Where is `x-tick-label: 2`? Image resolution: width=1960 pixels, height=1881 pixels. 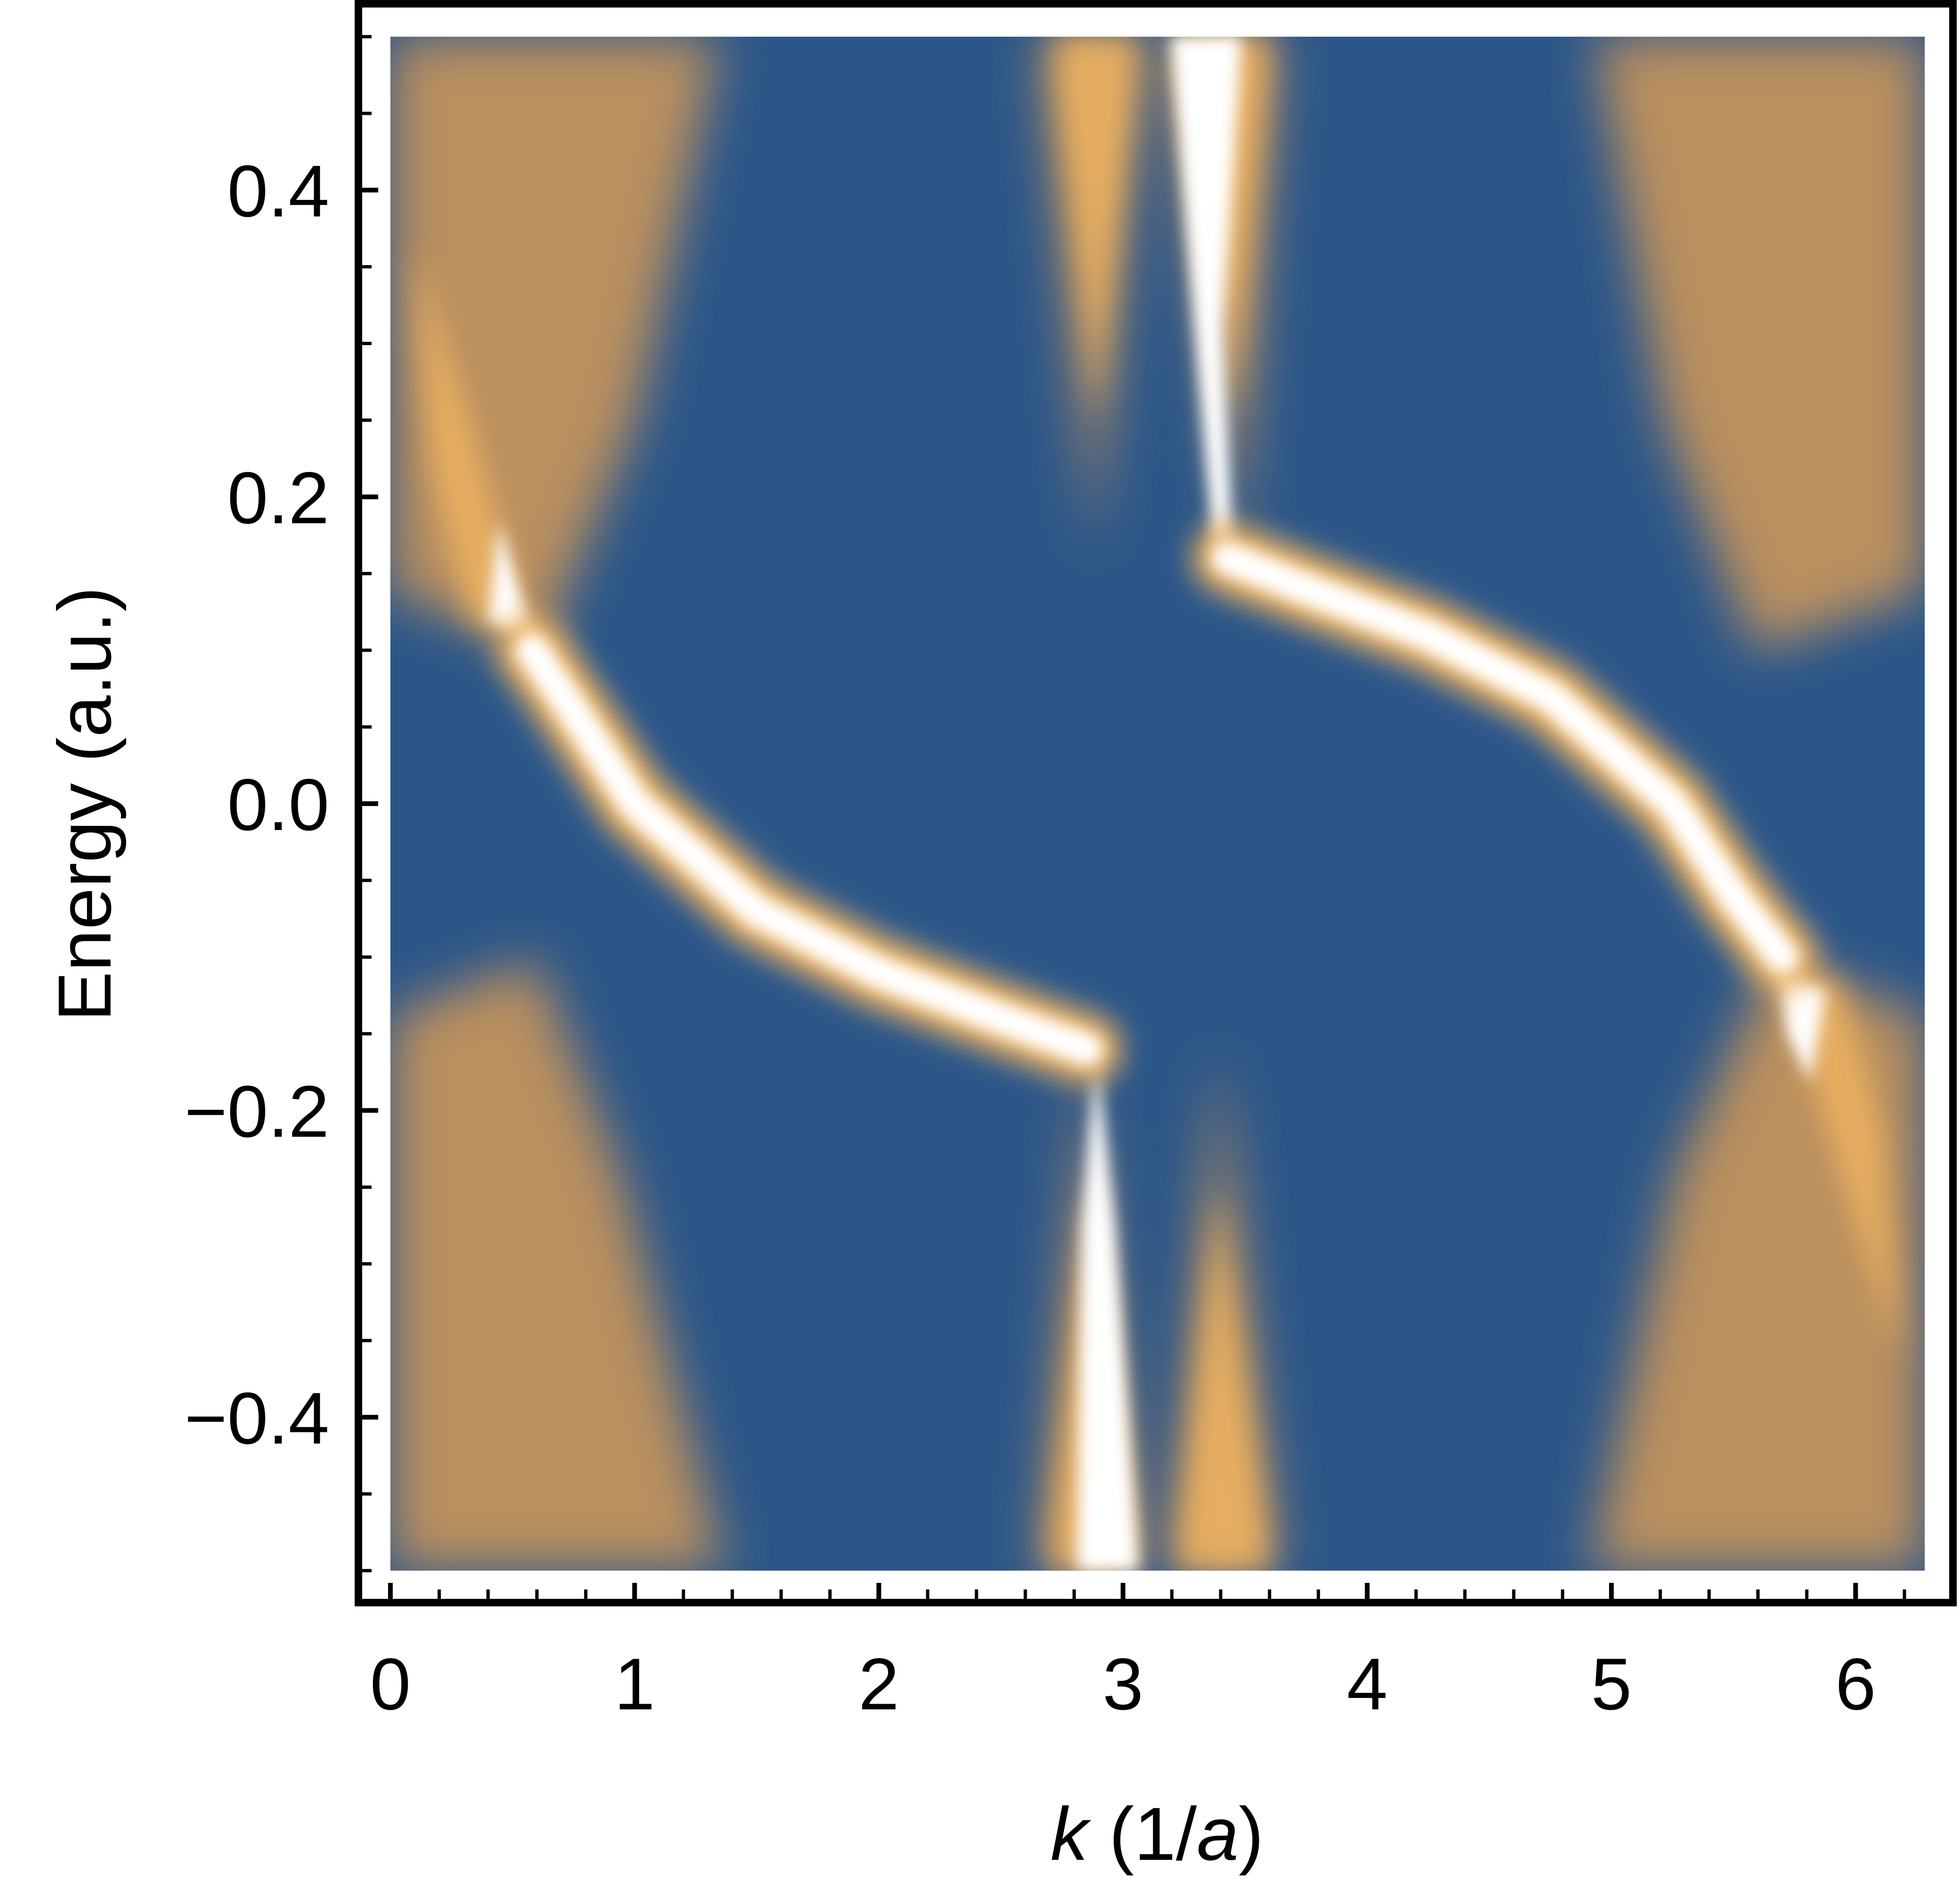 x-tick-label: 2 is located at coordinates (879, 1684).